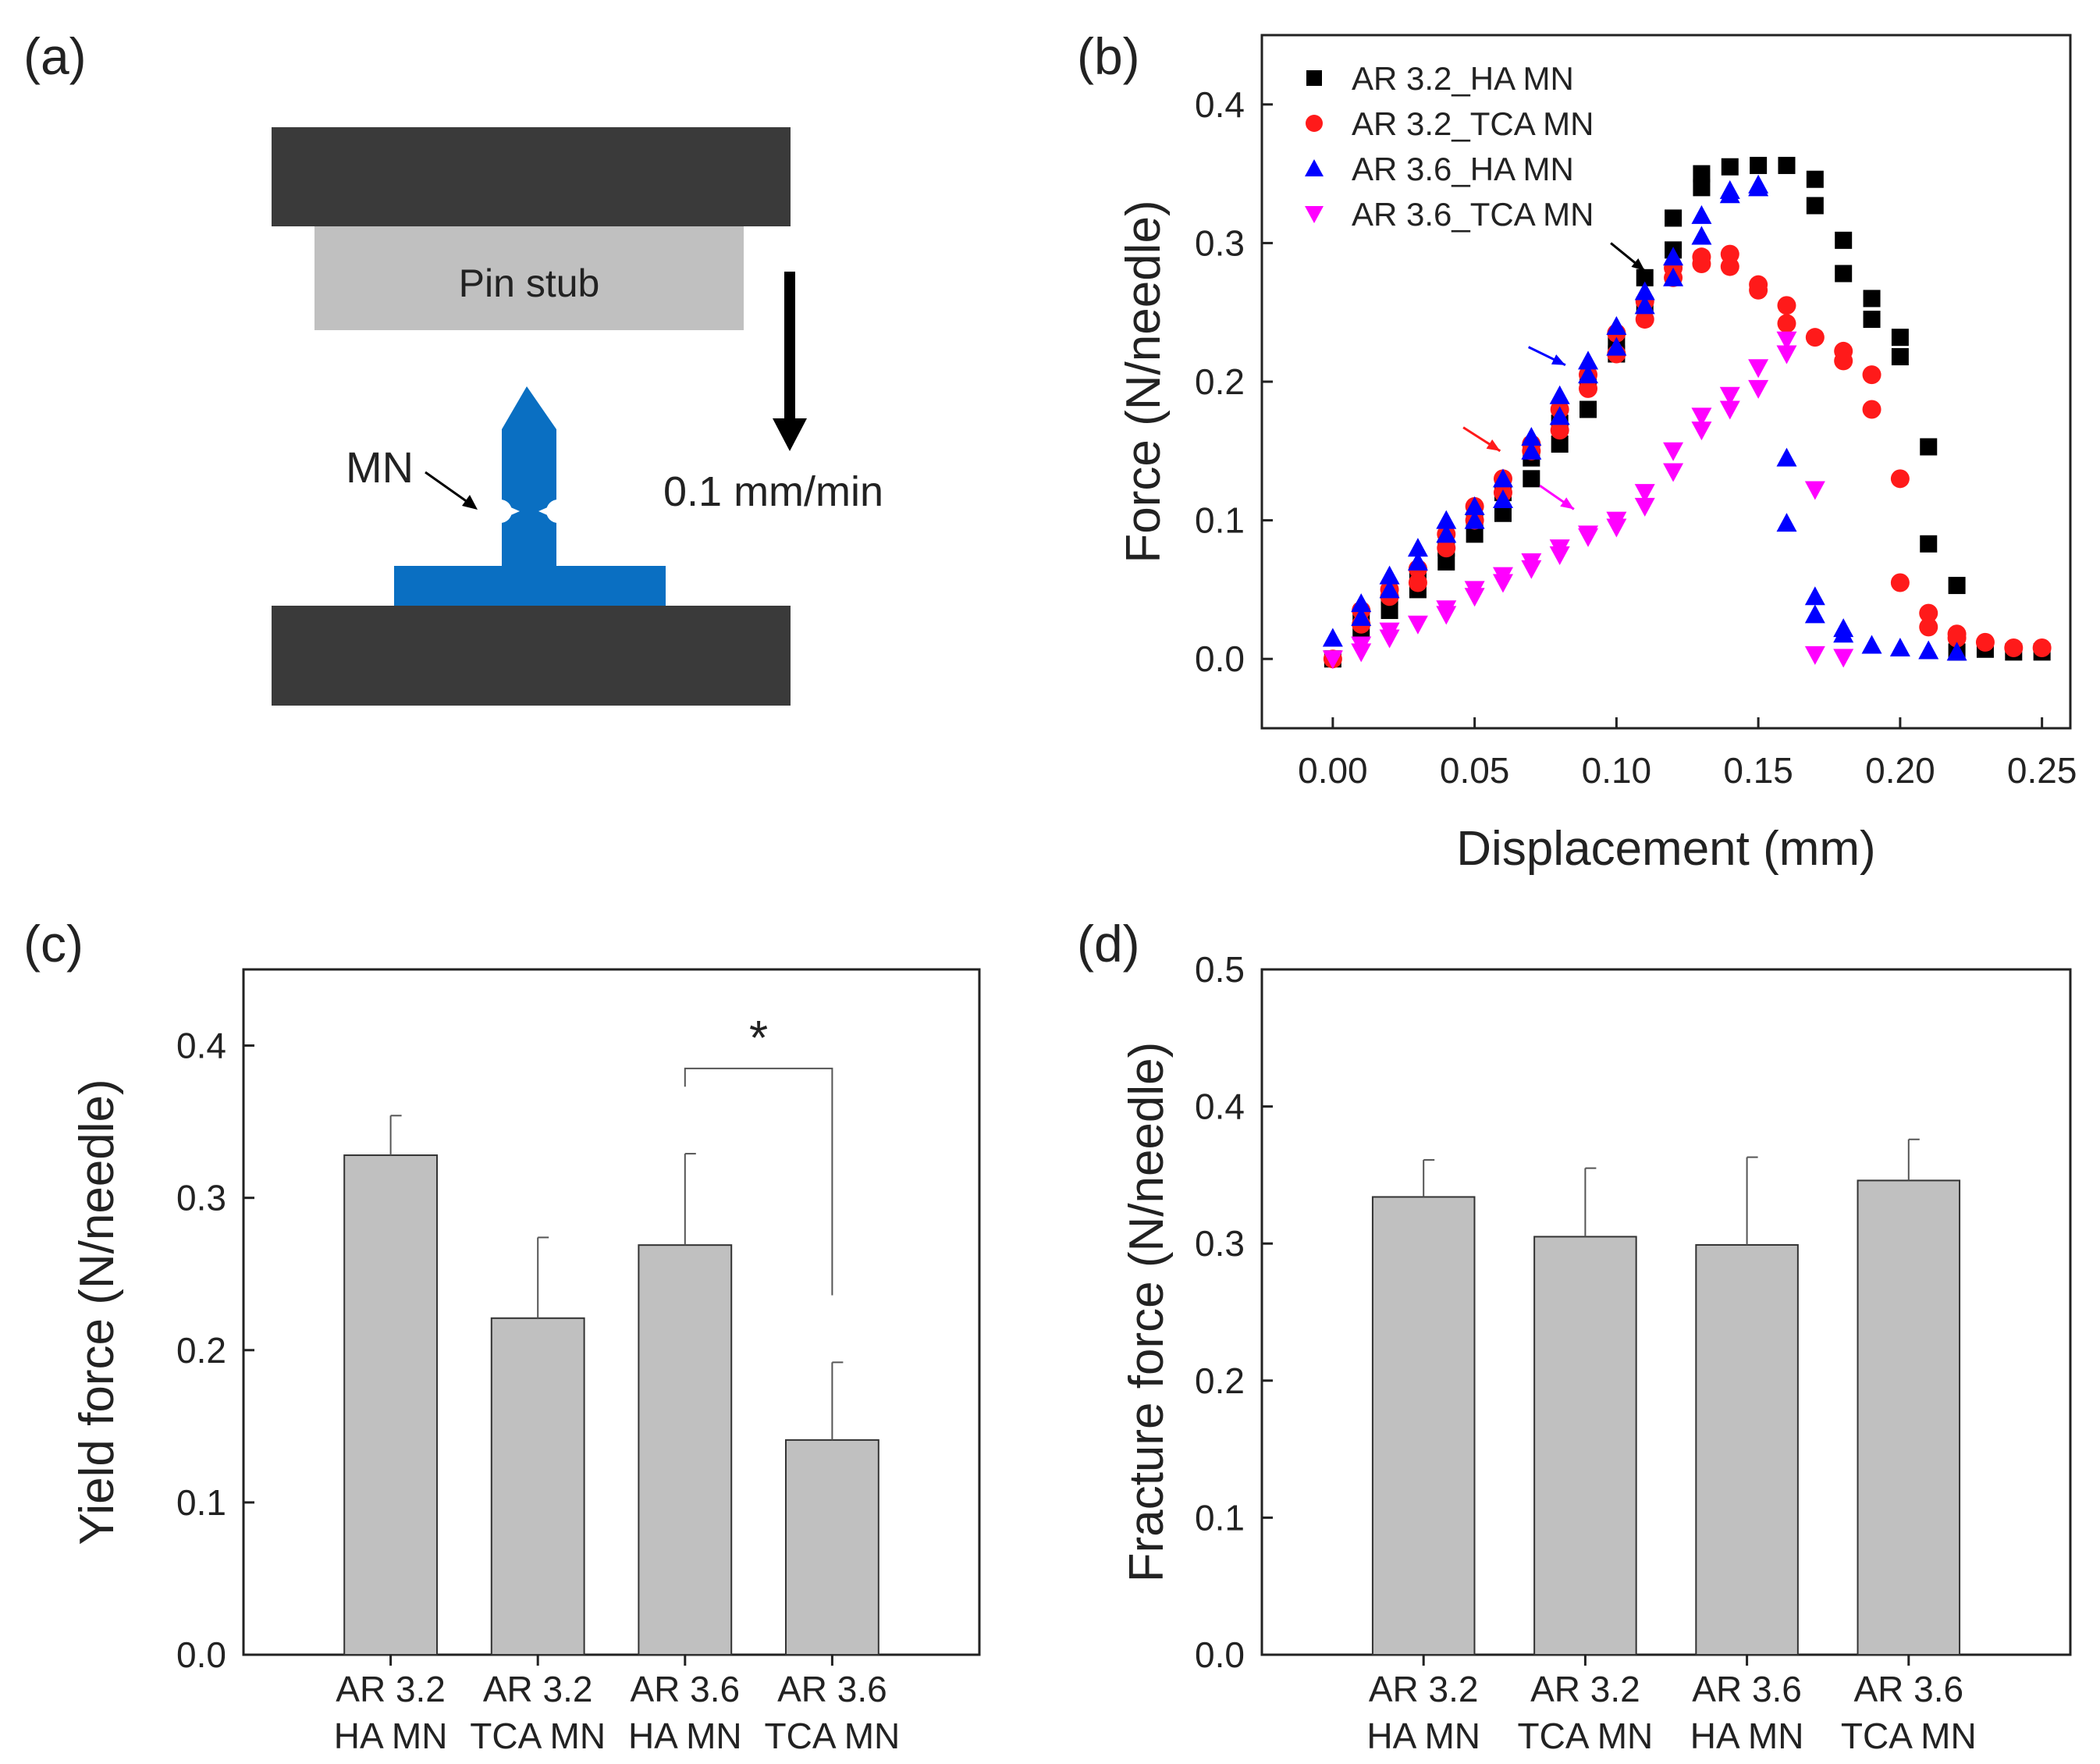  What do you see at coordinates (1314, 78) in the screenshot?
I see `legend-marker` at bounding box center [1314, 78].